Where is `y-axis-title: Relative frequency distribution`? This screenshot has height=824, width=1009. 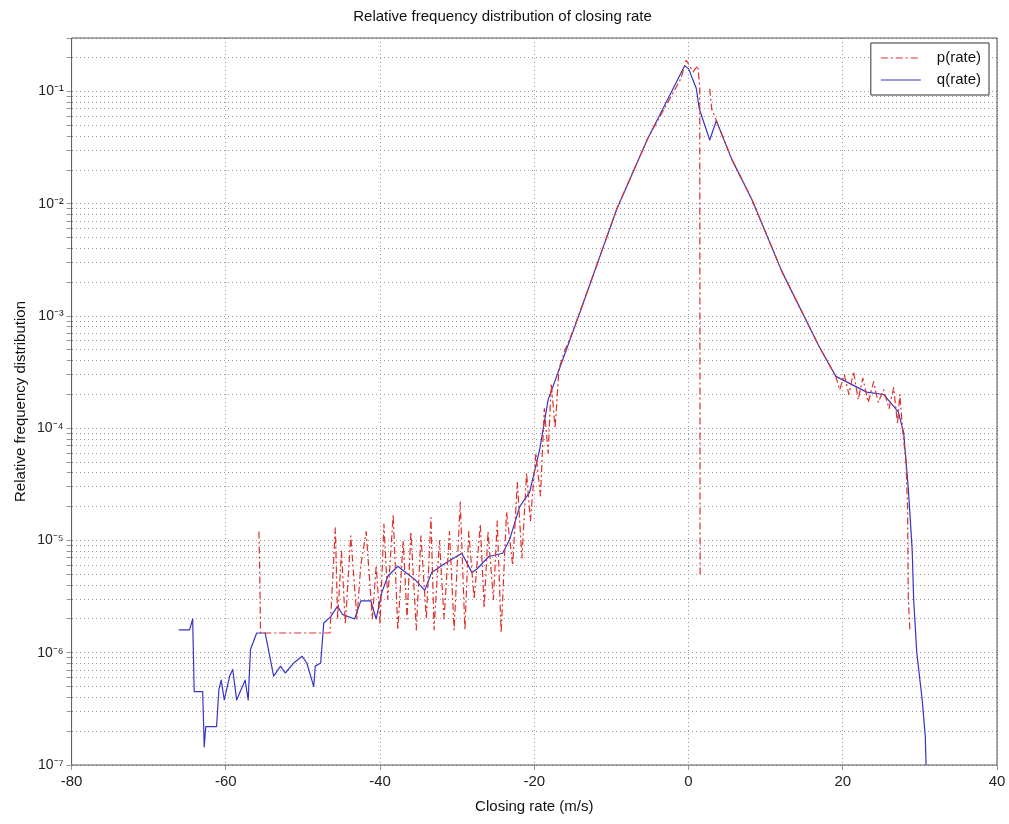
y-axis-title: Relative frequency distribution is located at coordinates (20, 401).